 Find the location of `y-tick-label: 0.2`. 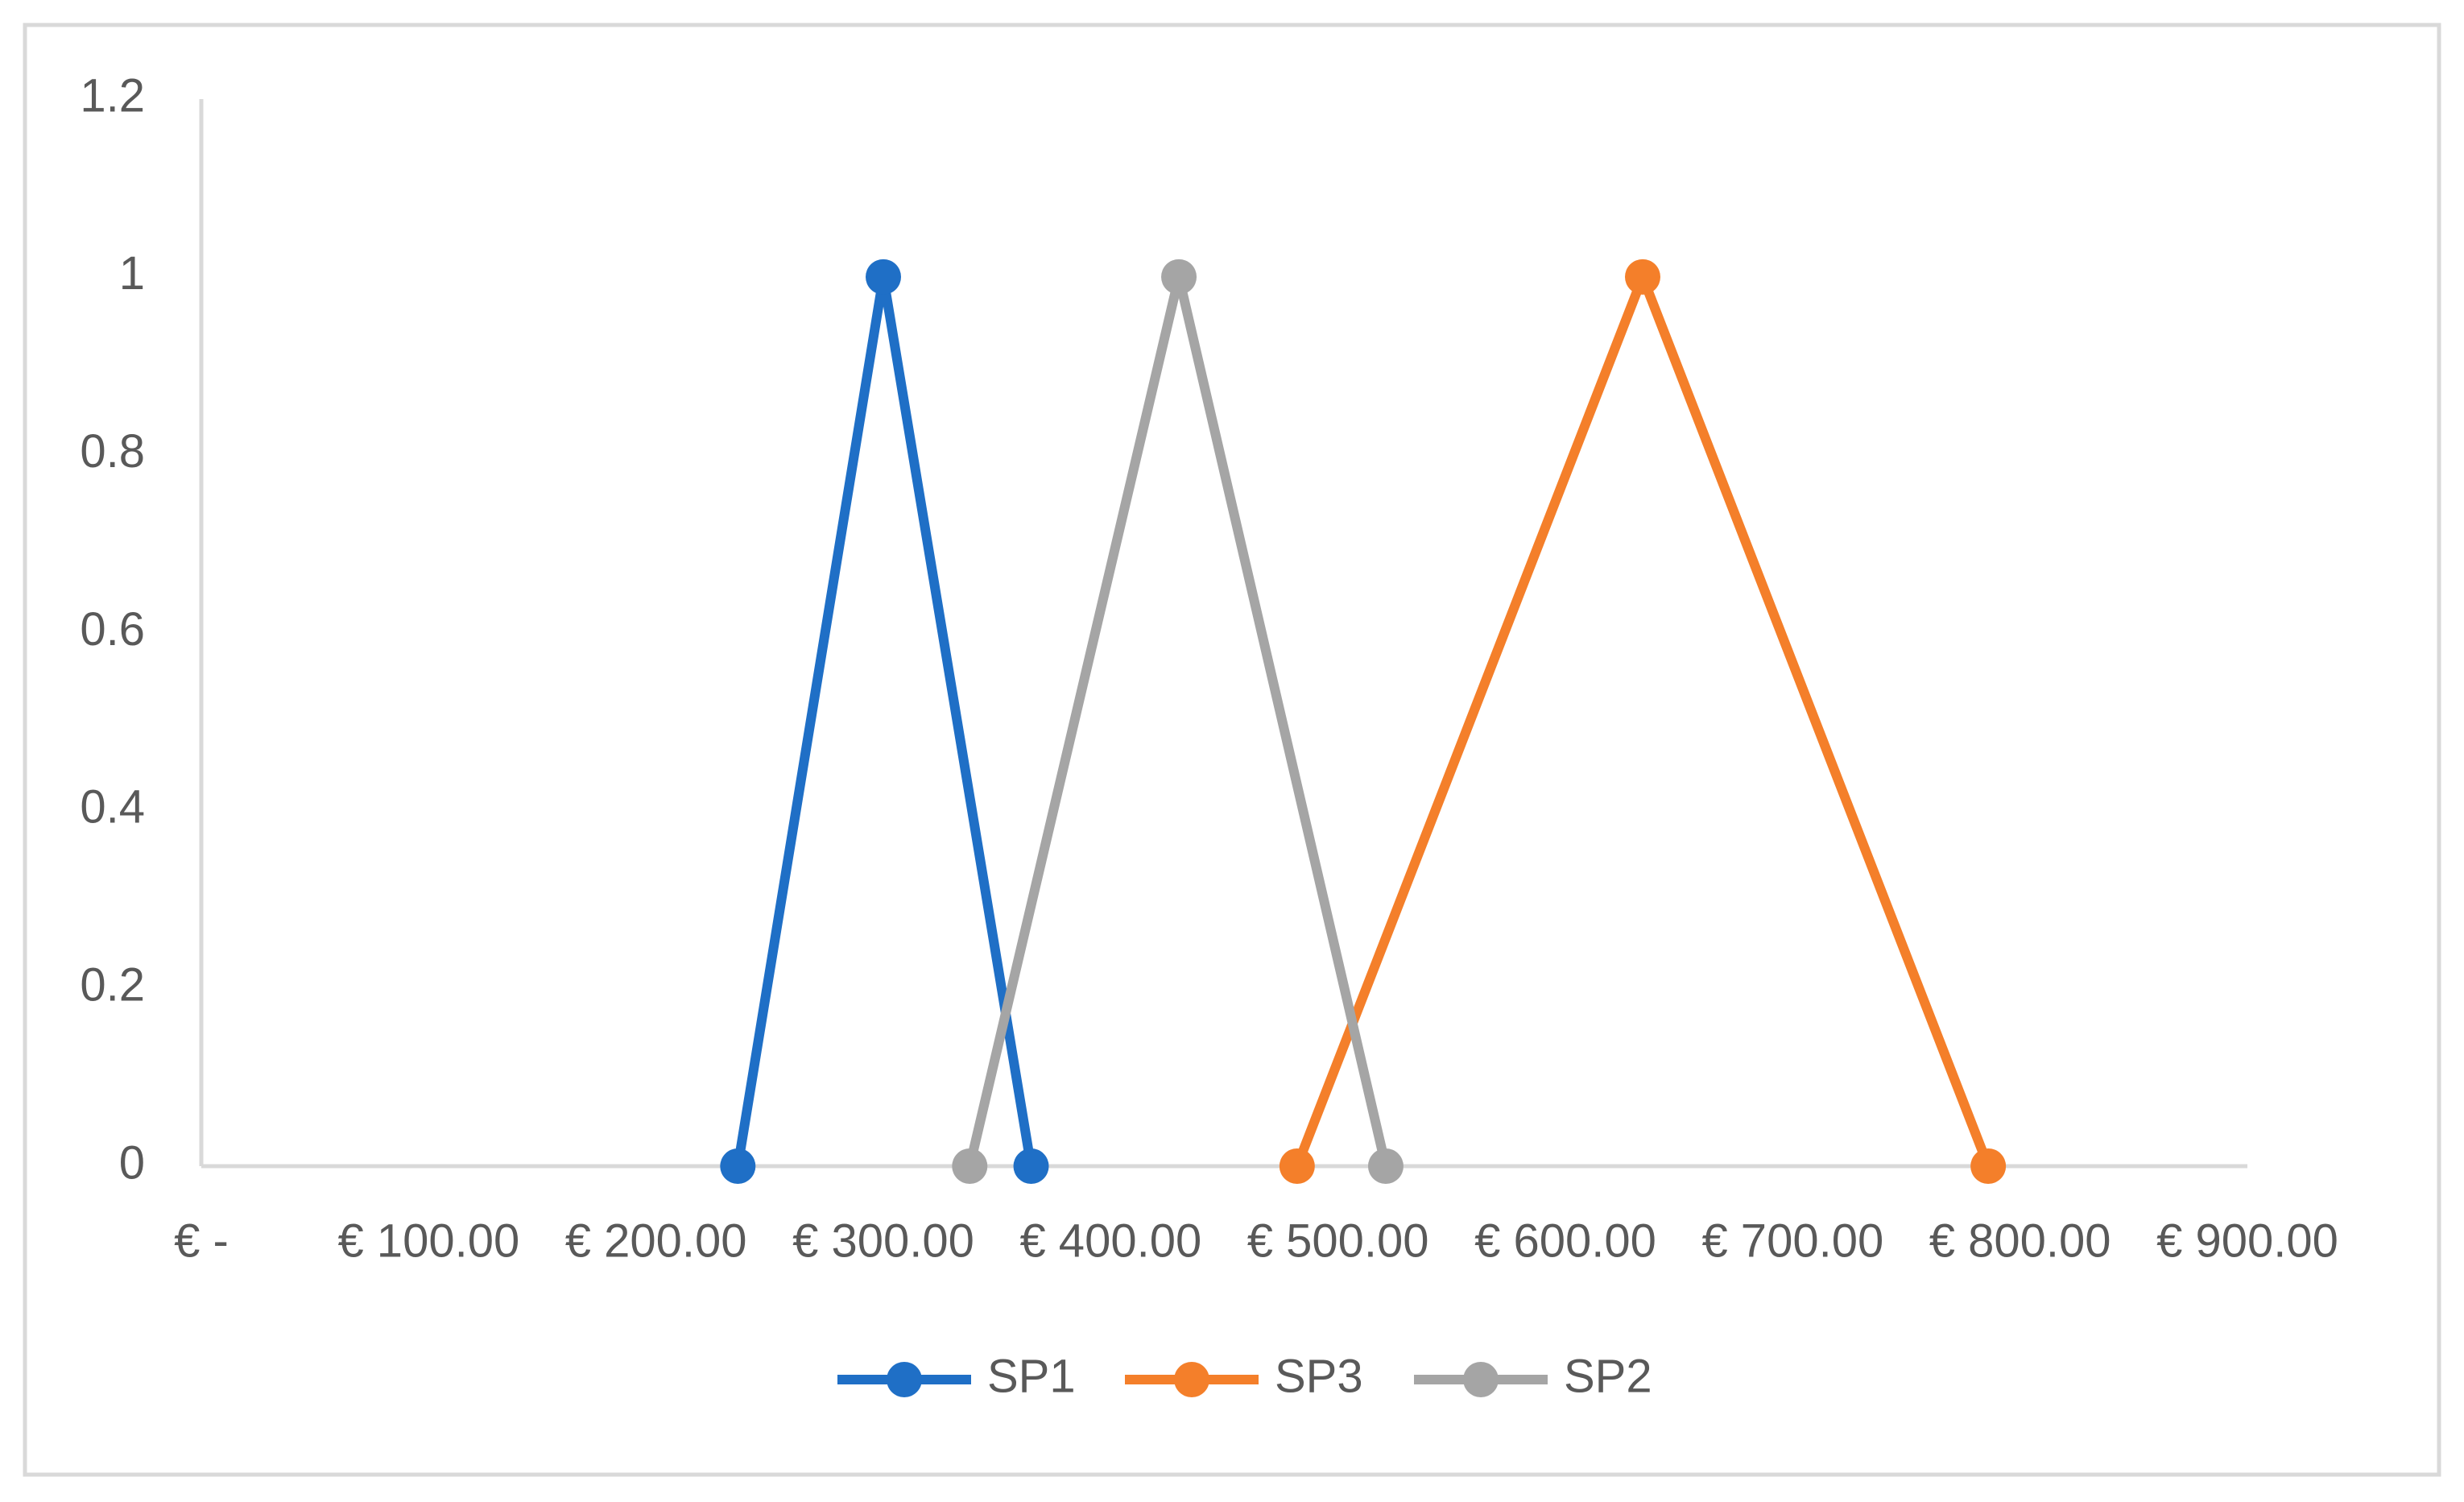

y-tick-label: 0.2 is located at coordinates (112, 985).